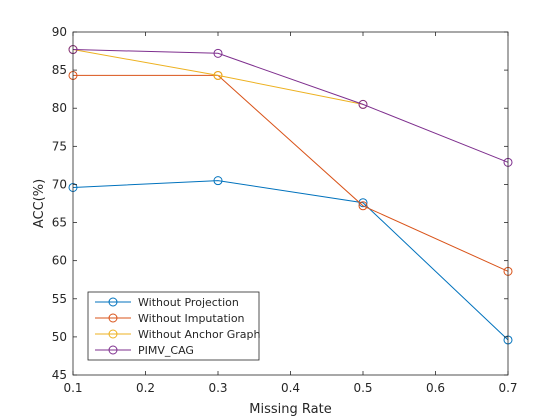 The height and width of the screenshot is (420, 560). What do you see at coordinates (59, 32) in the screenshot?
I see `y-tick-label: 90` at bounding box center [59, 32].